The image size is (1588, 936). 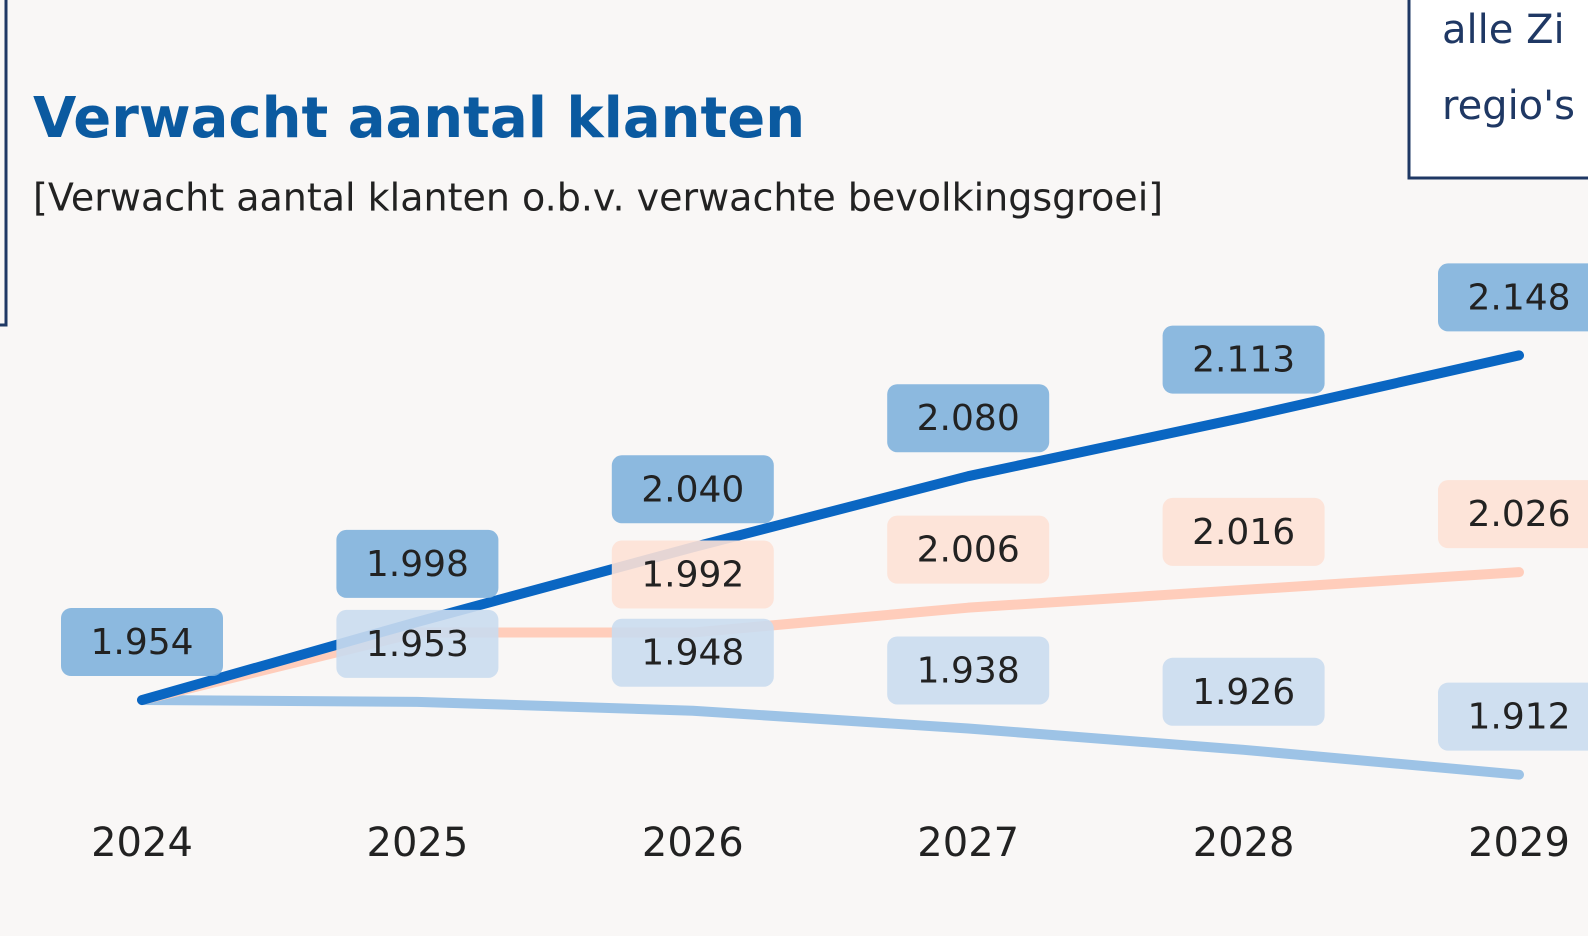 I want to click on data-label: 1.938, so click(x=968, y=670).